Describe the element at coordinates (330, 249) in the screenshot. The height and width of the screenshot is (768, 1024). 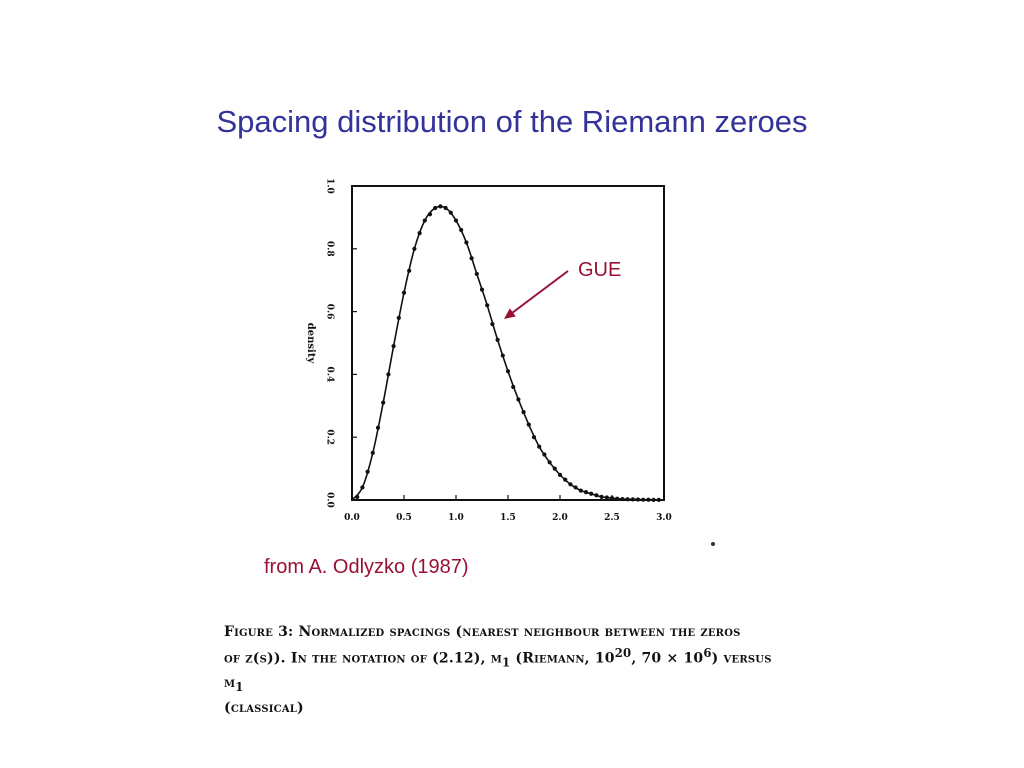
I see `y-tick-label: 0.8` at that location.